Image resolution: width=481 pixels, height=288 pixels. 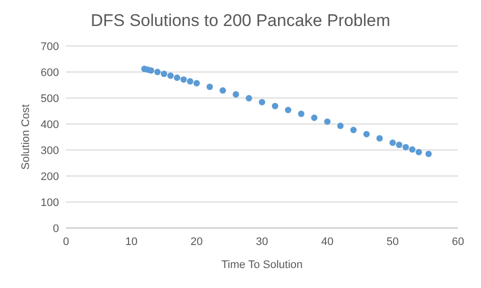 I want to click on y-tick-label: 0, so click(x=55, y=228).